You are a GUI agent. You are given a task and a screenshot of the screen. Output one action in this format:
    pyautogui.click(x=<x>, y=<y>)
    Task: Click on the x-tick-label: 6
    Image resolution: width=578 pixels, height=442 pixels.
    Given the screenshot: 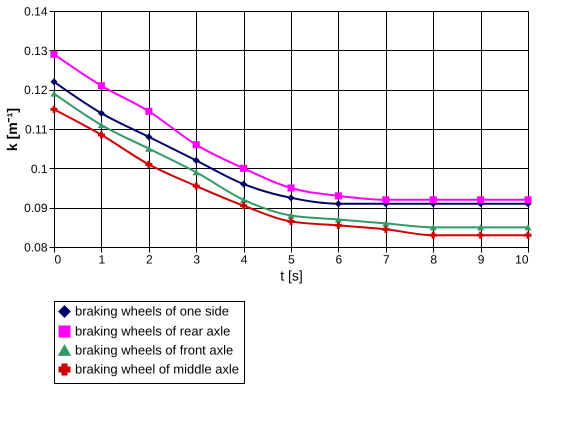 What is the action you would take?
    pyautogui.click(x=339, y=259)
    